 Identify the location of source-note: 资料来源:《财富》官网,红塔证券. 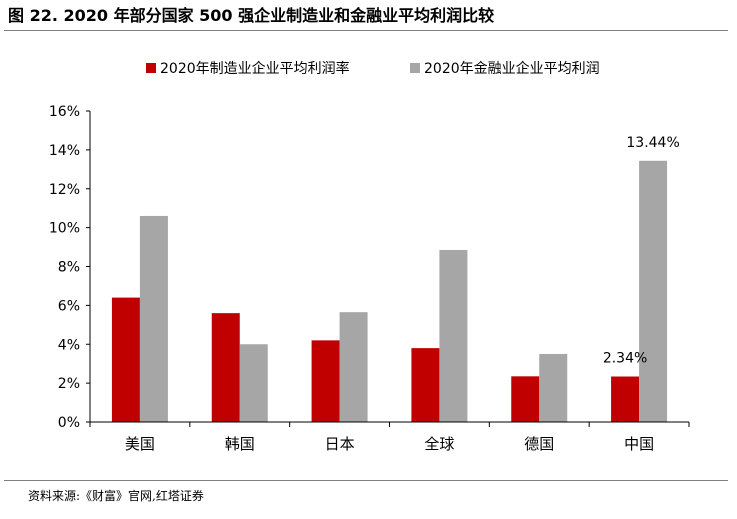
(116, 496).